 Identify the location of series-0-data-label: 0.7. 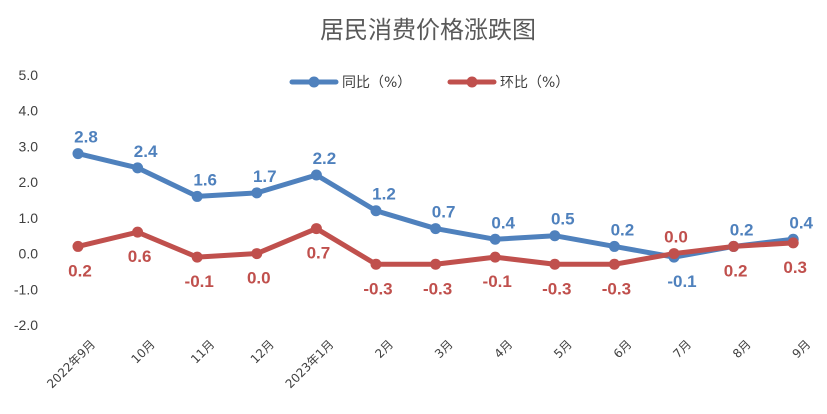
(444, 212).